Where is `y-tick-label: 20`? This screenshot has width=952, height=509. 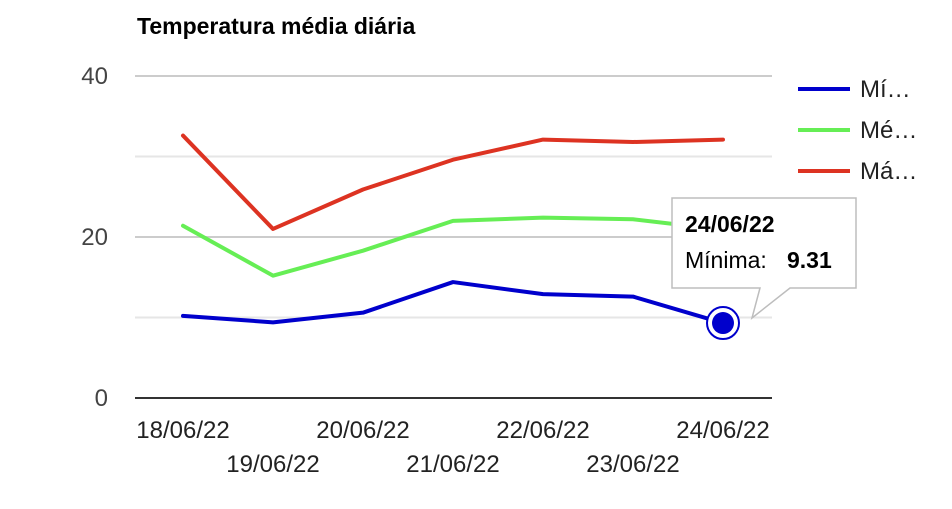 y-tick-label: 20 is located at coordinates (94, 237).